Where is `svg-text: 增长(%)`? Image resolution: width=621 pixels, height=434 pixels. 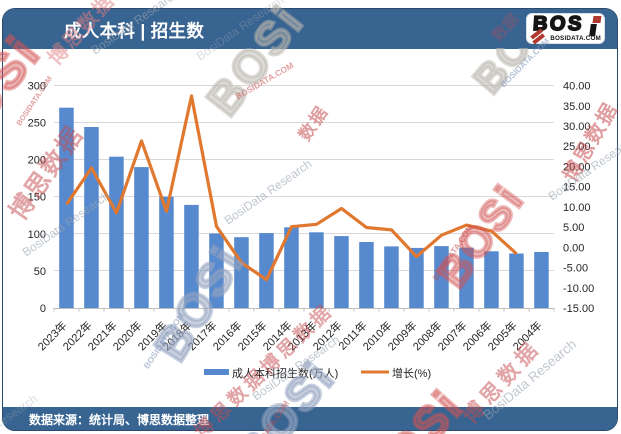 svg-text: 增长(%) is located at coordinates (411, 373).